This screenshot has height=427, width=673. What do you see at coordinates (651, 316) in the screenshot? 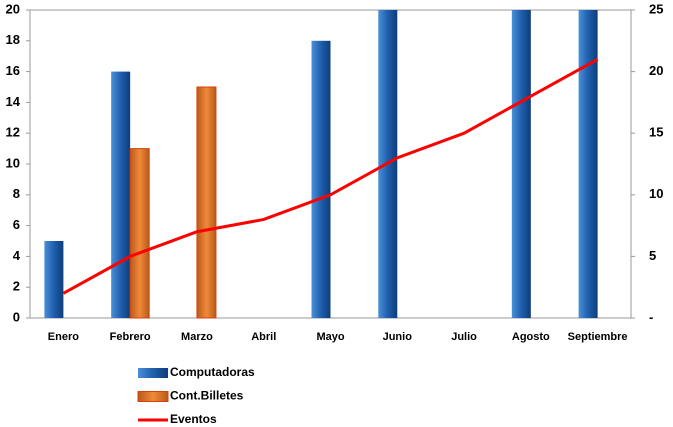
I see `y2-tick-label: -` at bounding box center [651, 316].